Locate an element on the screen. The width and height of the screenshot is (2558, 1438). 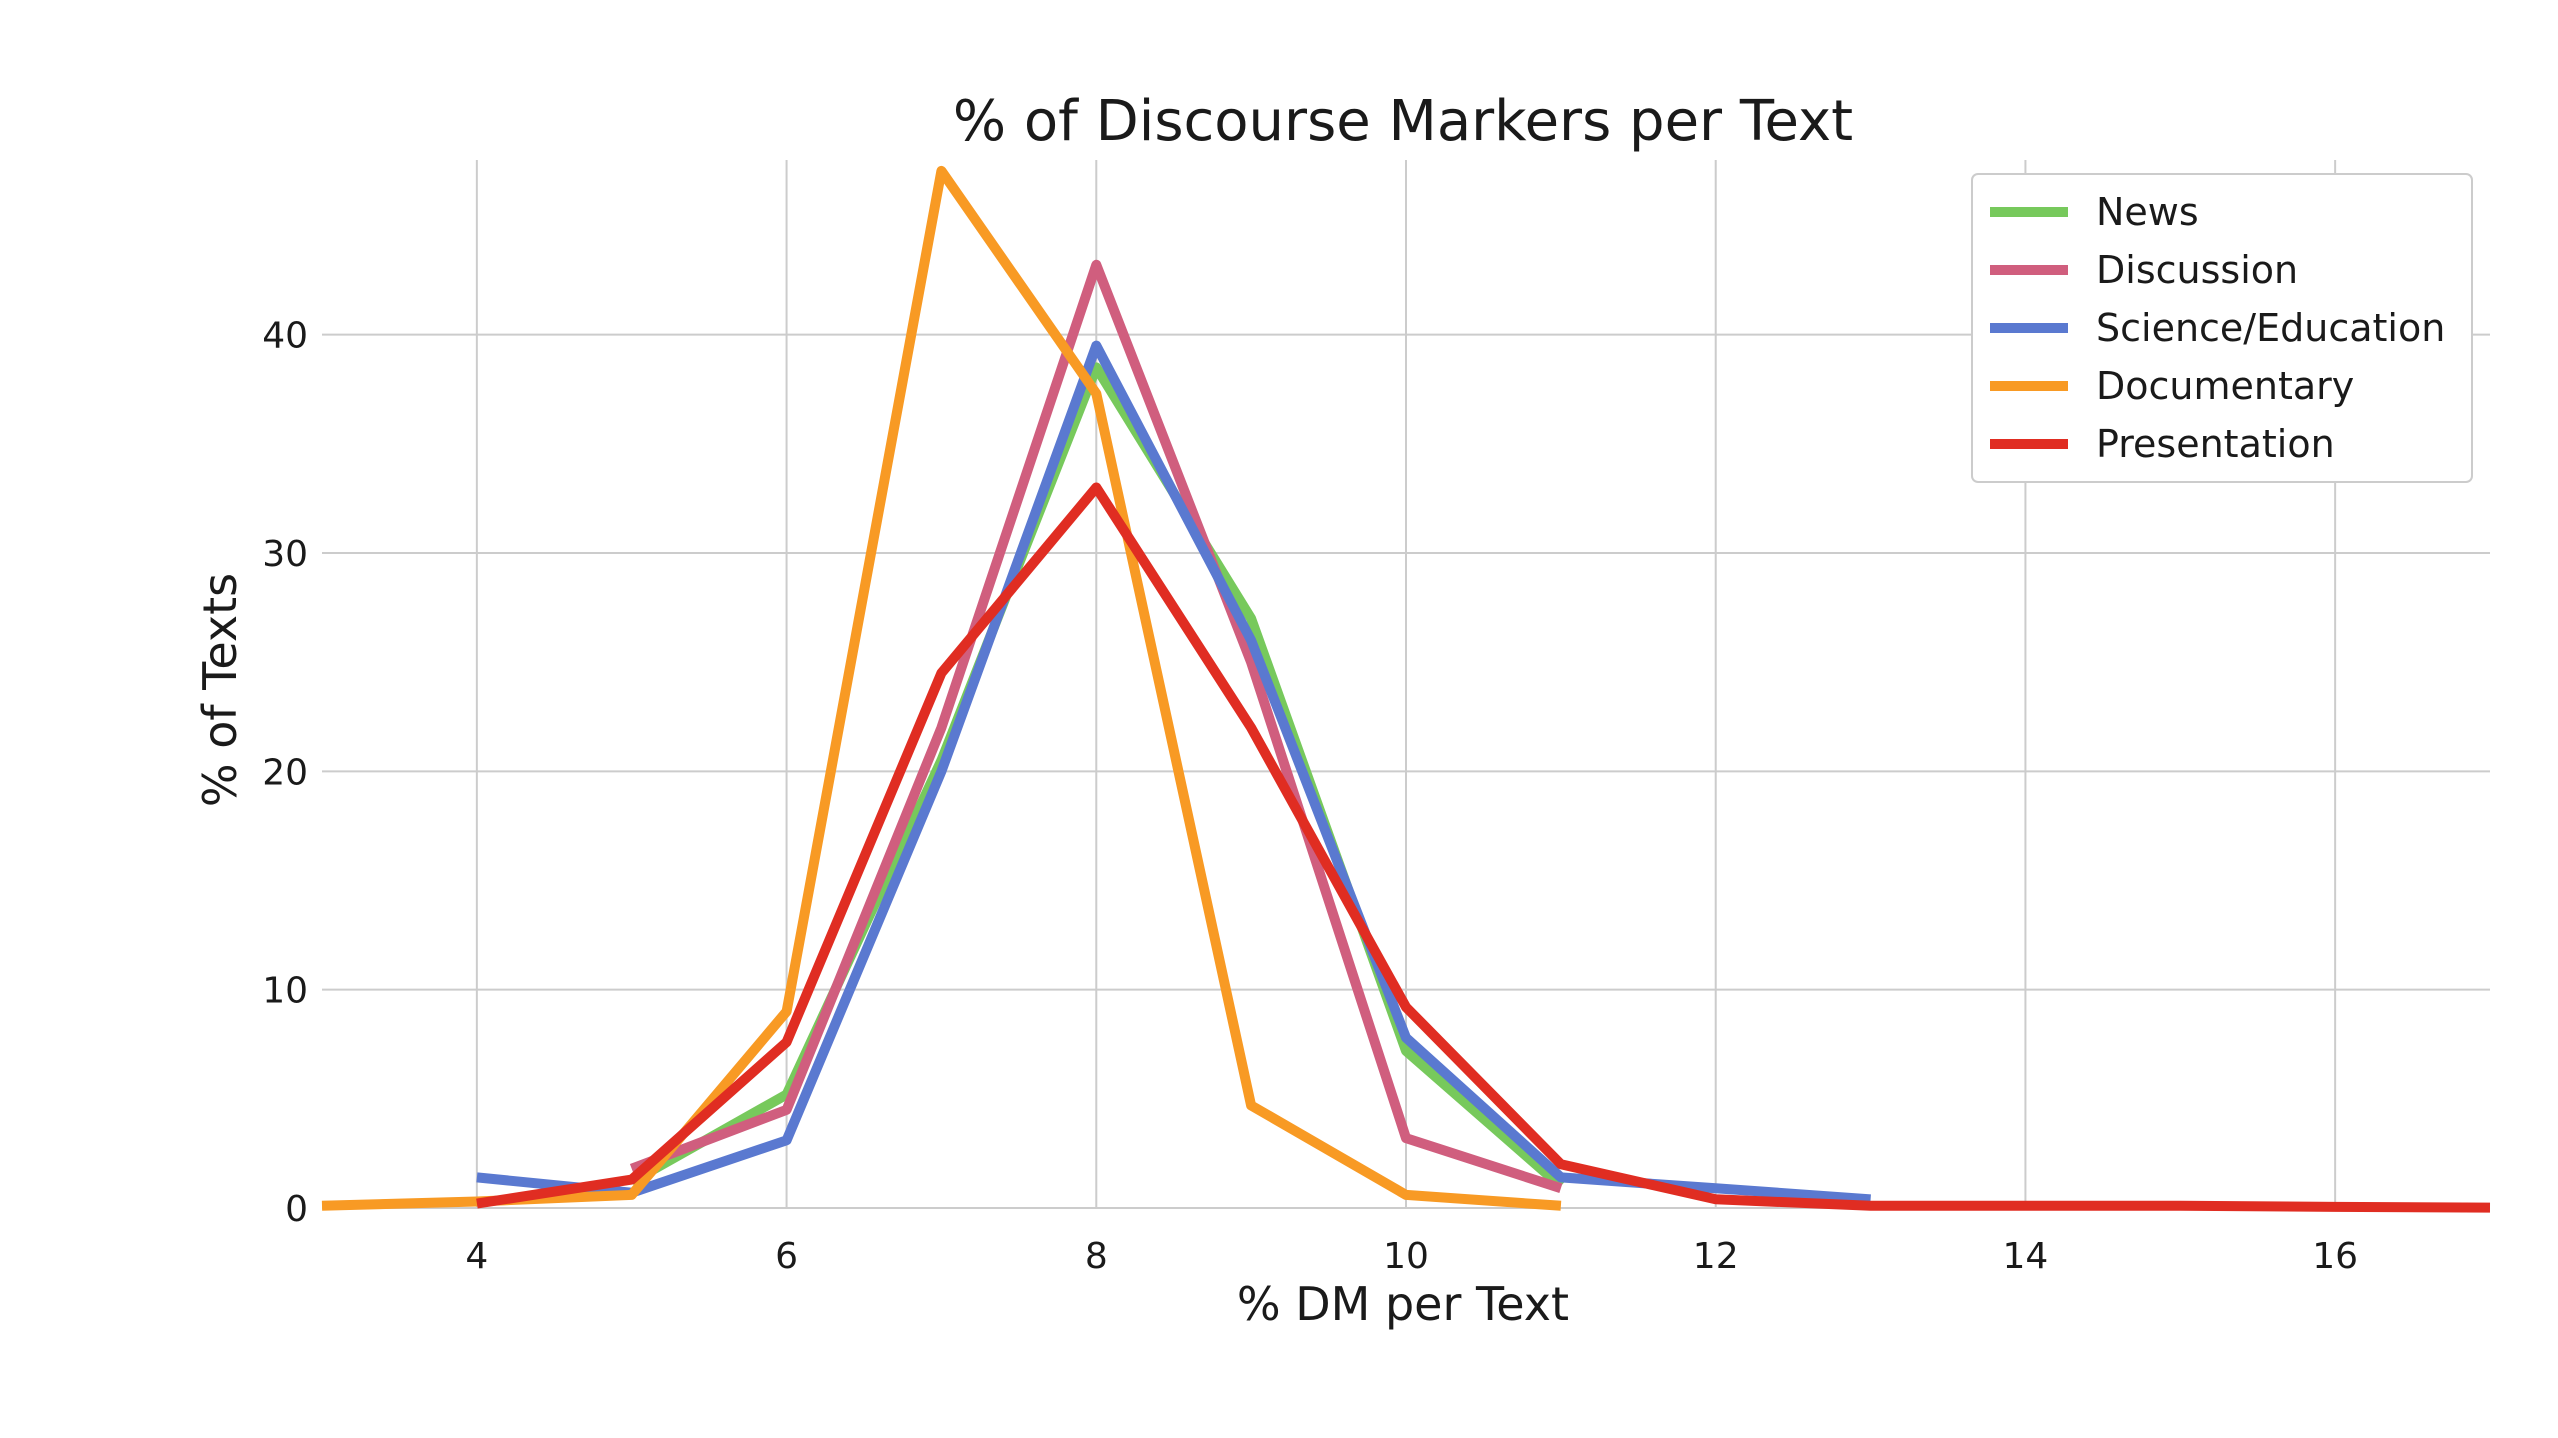
y-tick-label: 0 is located at coordinates (296, 1209).